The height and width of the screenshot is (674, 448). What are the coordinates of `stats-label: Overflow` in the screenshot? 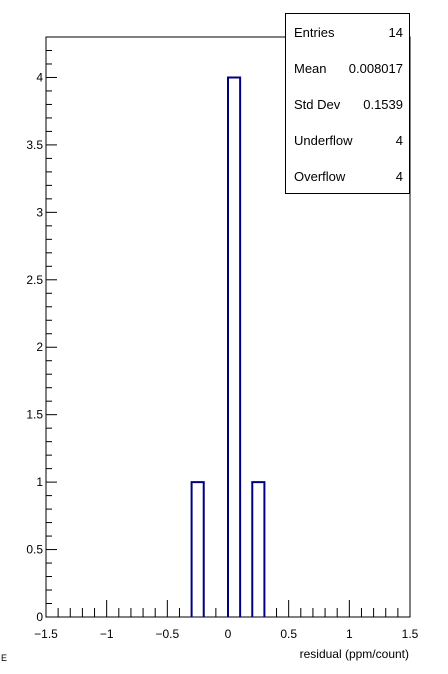 It's located at (320, 176).